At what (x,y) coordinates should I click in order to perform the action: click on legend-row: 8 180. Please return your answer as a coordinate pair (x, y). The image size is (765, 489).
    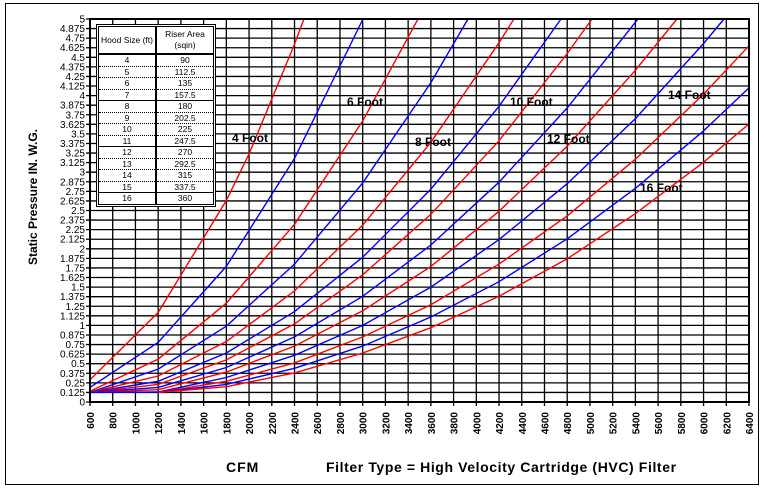
    Looking at the image, I should click on (156, 106).